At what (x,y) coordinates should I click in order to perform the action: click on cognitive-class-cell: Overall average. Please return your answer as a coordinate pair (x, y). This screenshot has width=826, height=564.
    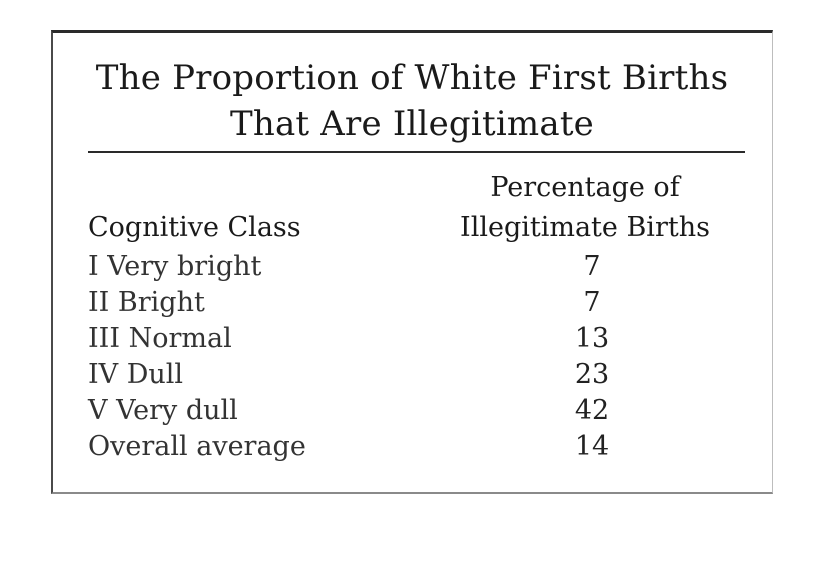
    Looking at the image, I should click on (197, 446).